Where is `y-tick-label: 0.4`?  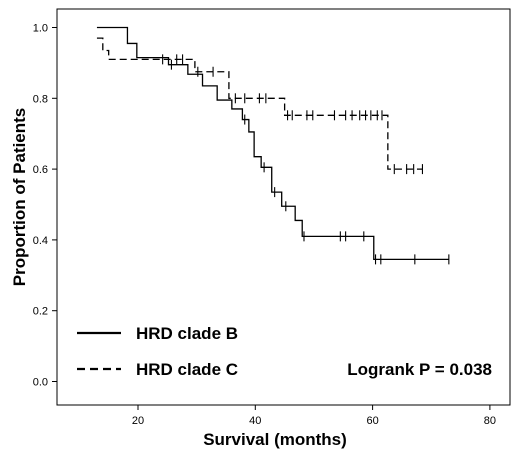 y-tick-label: 0.4 is located at coordinates (40, 241).